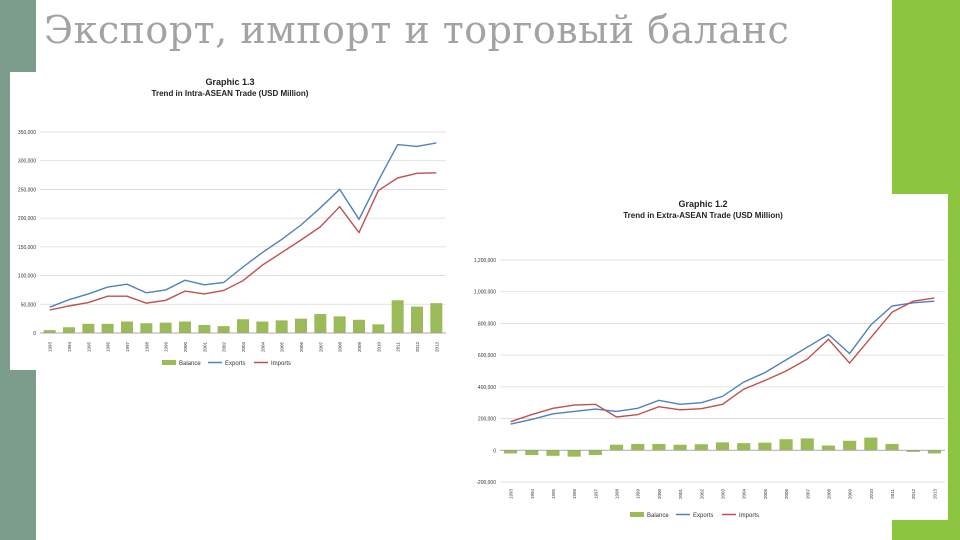 This screenshot has height=540, width=960. Describe the element at coordinates (487, 324) in the screenshot. I see `extra-y-tick-label: 800,000` at that location.